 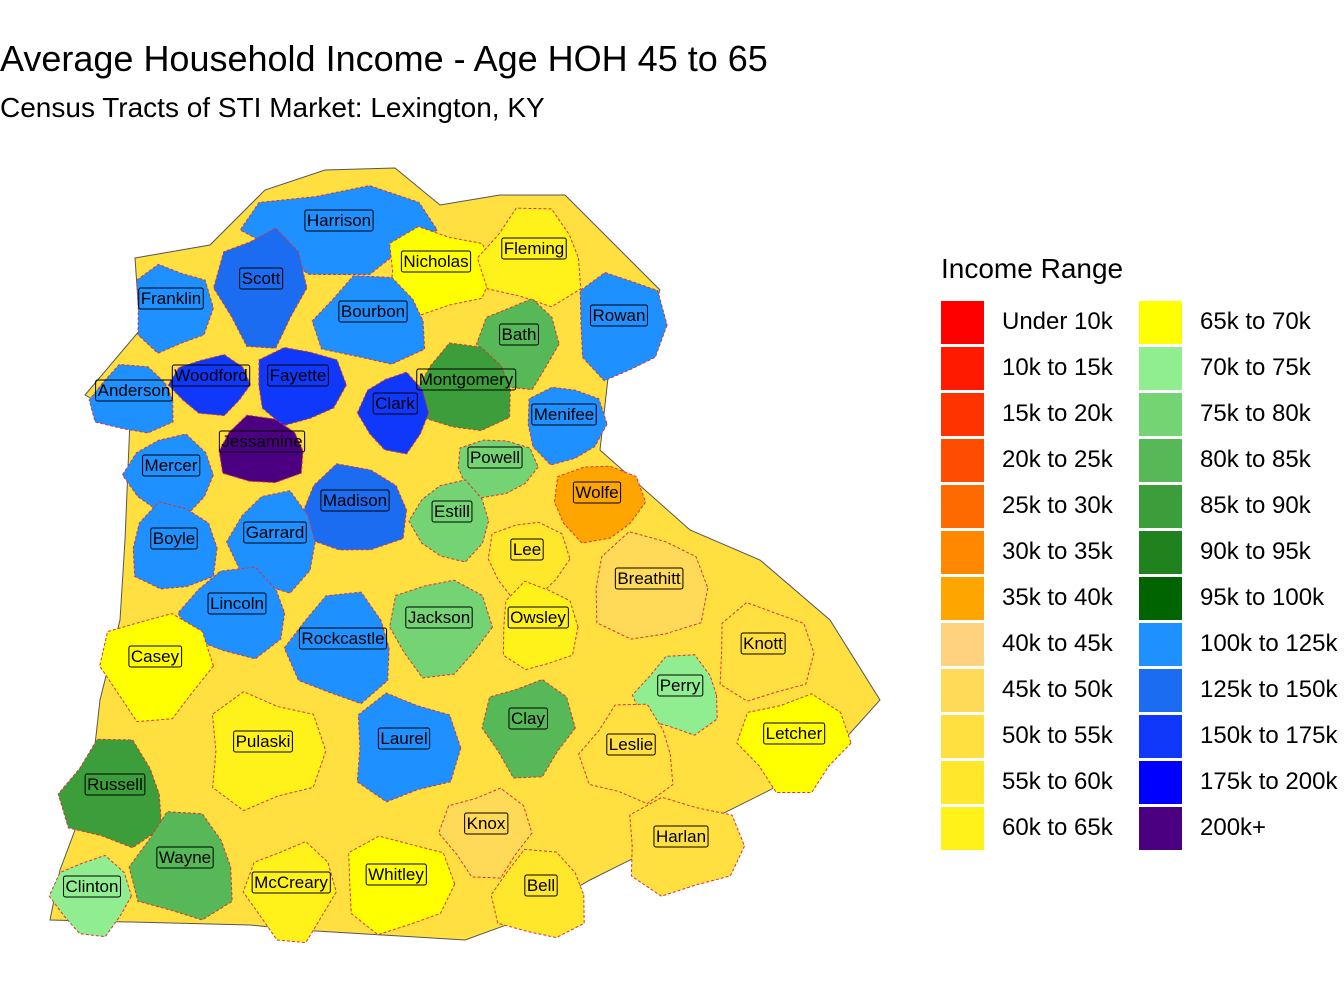 I want to click on county-label-group: Powell, so click(x=495, y=457).